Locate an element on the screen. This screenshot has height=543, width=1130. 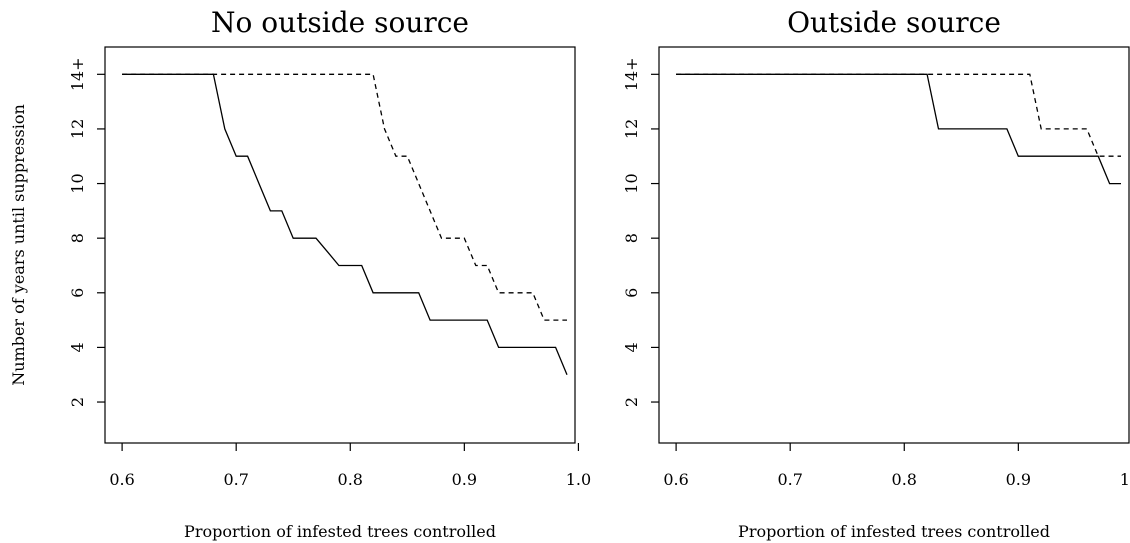
series-line-solid is located at coordinates (898, 129).